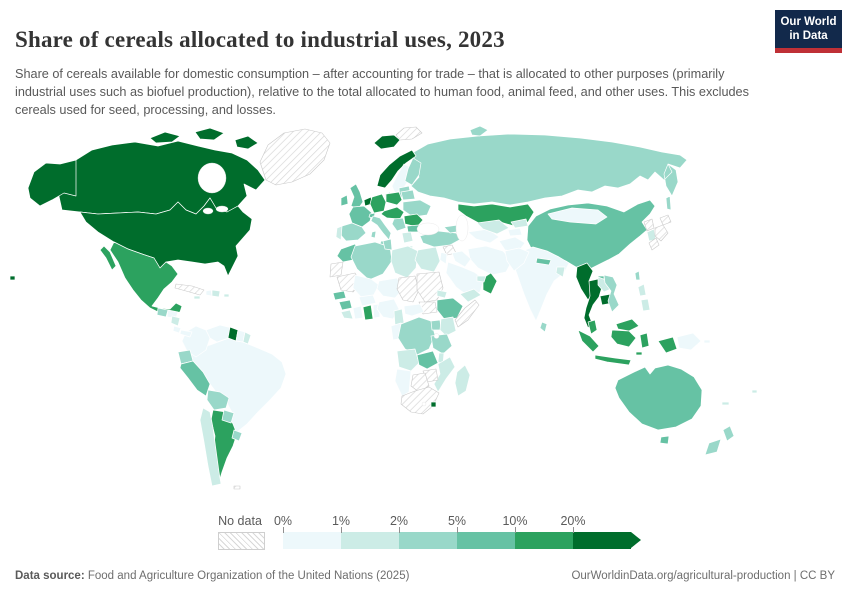  Describe the element at coordinates (427, 259) in the screenshot. I see `country-egypt` at that location.